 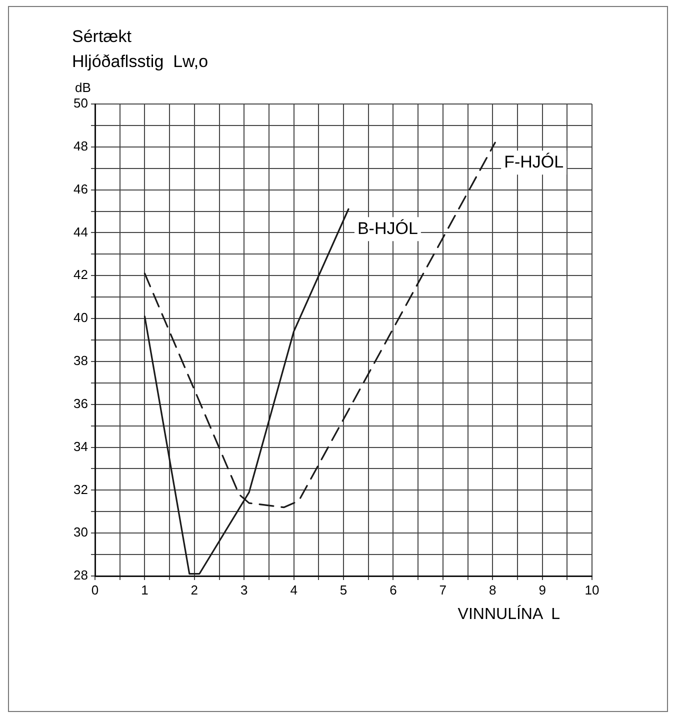 What do you see at coordinates (81, 446) in the screenshot?
I see `y-tick-label: 34` at bounding box center [81, 446].